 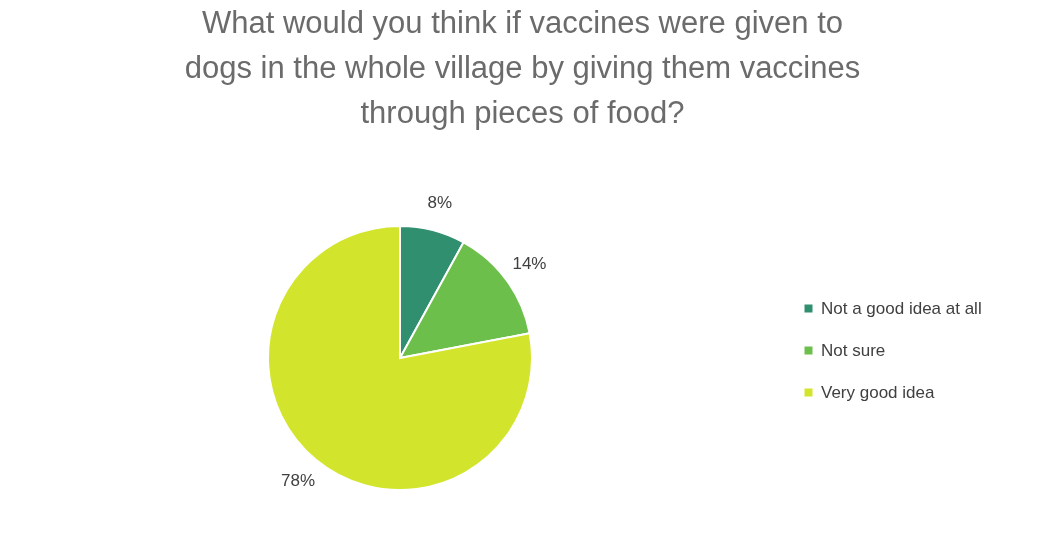 I want to click on data-label: 14%, so click(x=529, y=263).